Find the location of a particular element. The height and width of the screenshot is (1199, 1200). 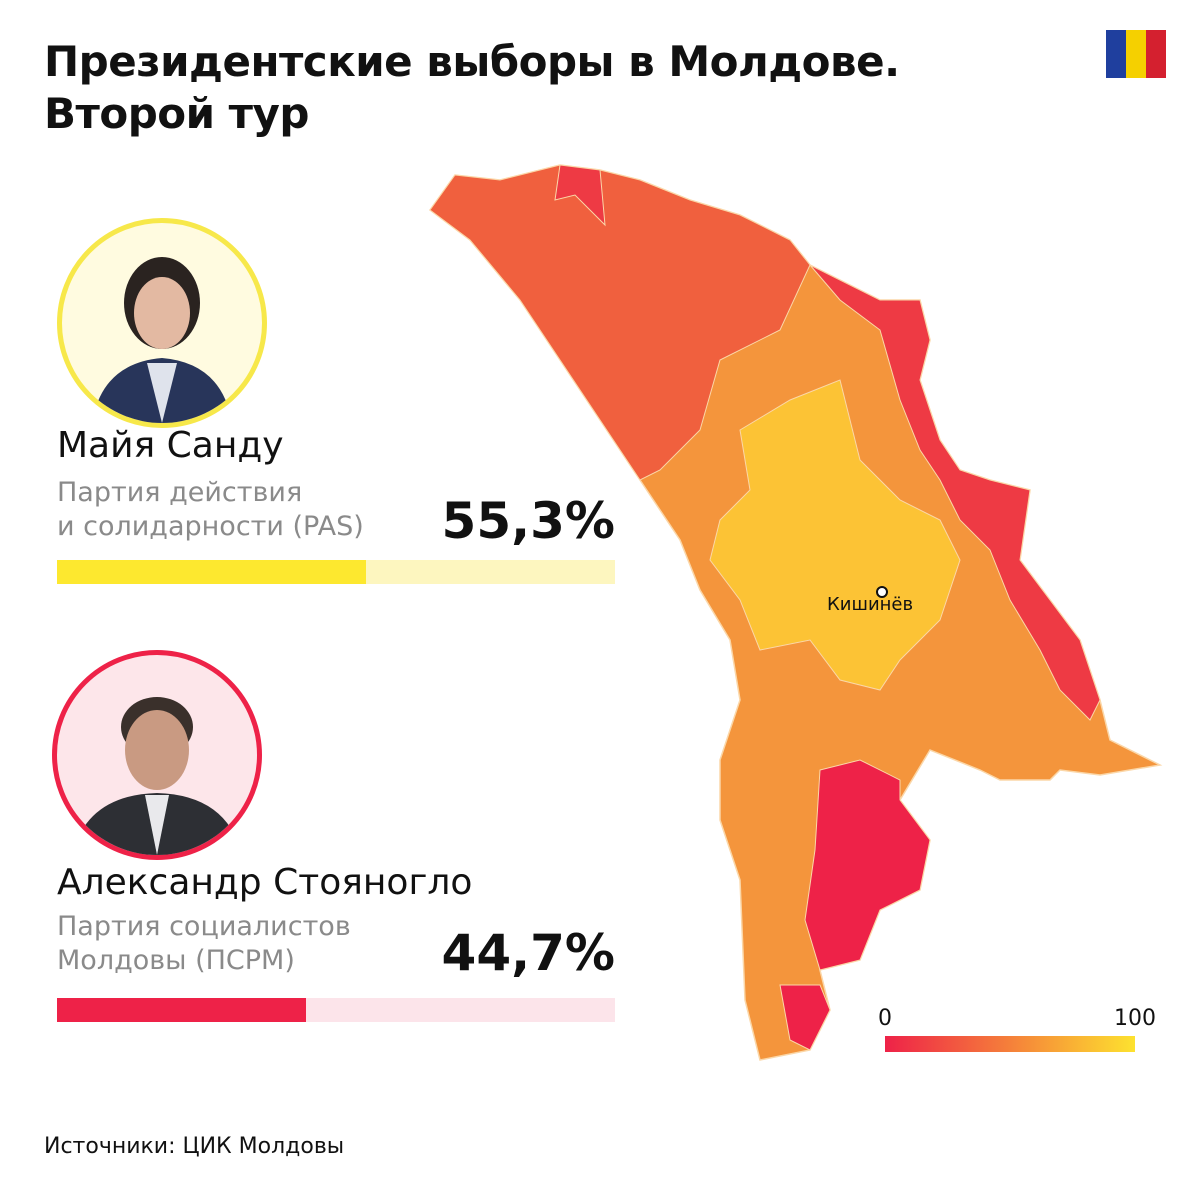

candidate-party: Партия действия и солидарности (PAS) is located at coordinates (210, 510).